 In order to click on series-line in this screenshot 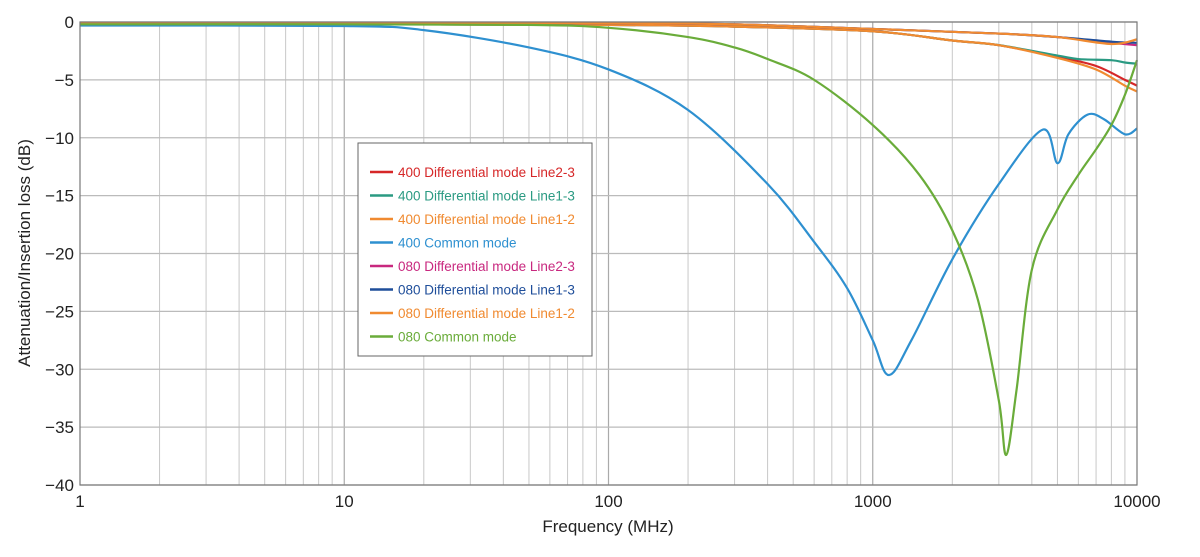, I will do `click(609, 33)`.